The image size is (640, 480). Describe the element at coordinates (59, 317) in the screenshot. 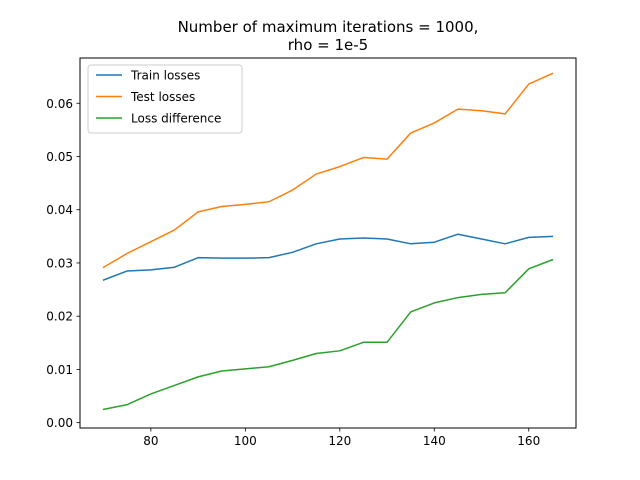

I see `y-tick-label: 0.02` at that location.